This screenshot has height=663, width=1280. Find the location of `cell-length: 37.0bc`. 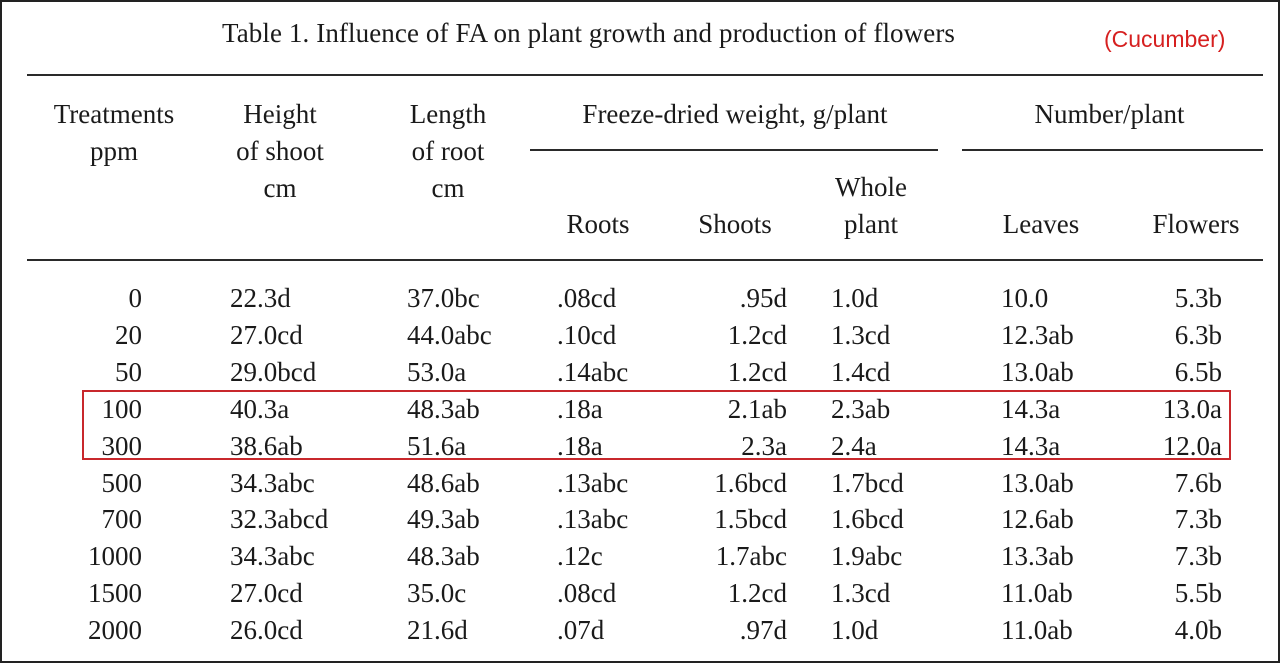

cell-length: 37.0bc is located at coordinates (443, 298).